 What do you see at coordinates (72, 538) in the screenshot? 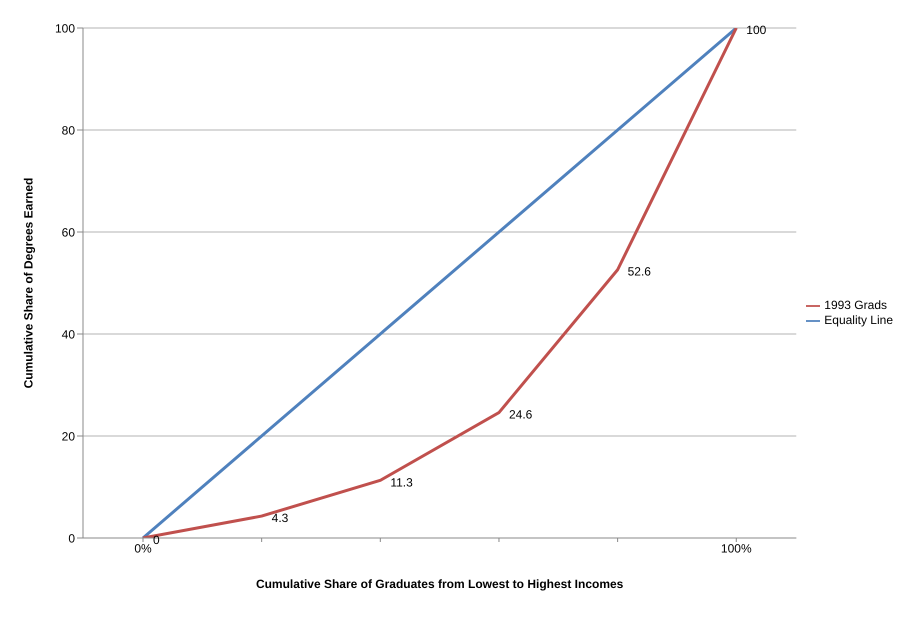
I see `y-tick-label: 0` at bounding box center [72, 538].